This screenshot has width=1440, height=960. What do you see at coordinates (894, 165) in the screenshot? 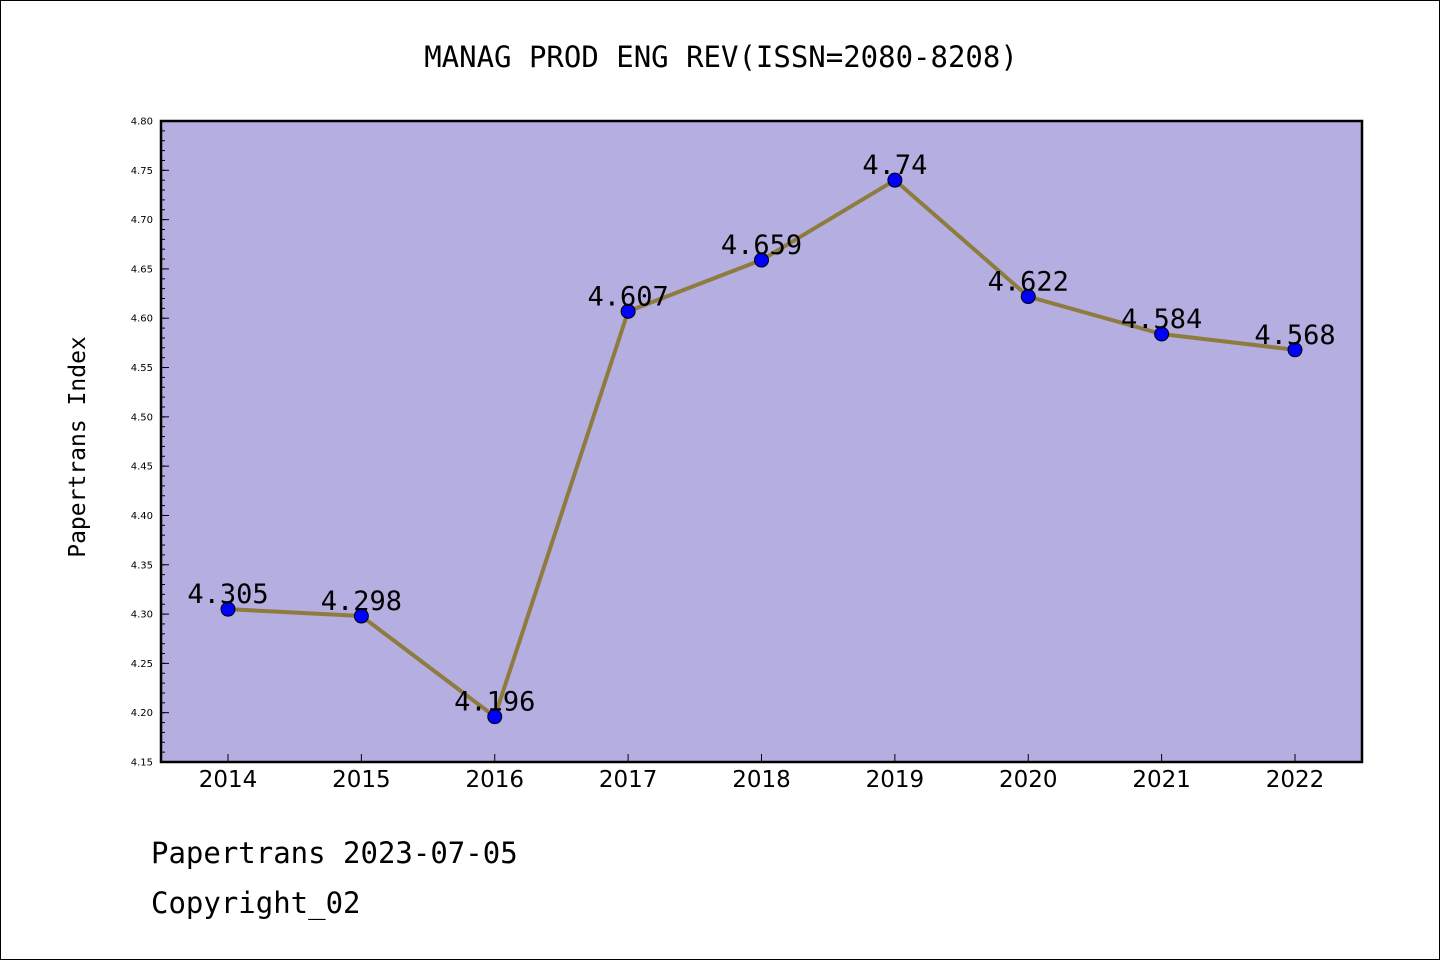
I see `data-label: 4.74` at bounding box center [894, 165].